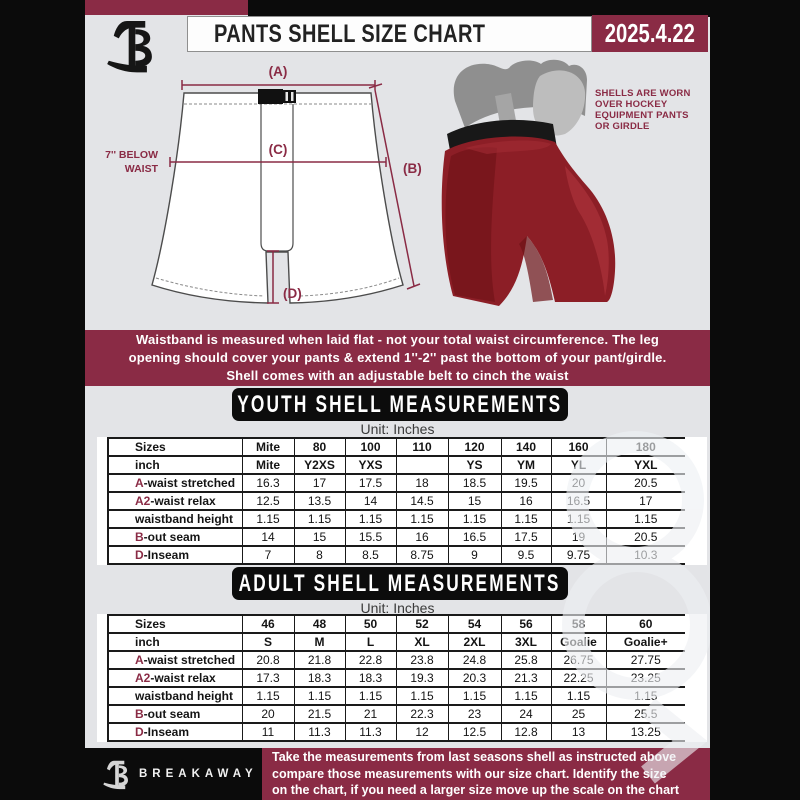 The height and width of the screenshot is (800, 800). Describe the element at coordinates (142, 169) in the screenshot. I see `waist-note-line2: WAIST` at that location.